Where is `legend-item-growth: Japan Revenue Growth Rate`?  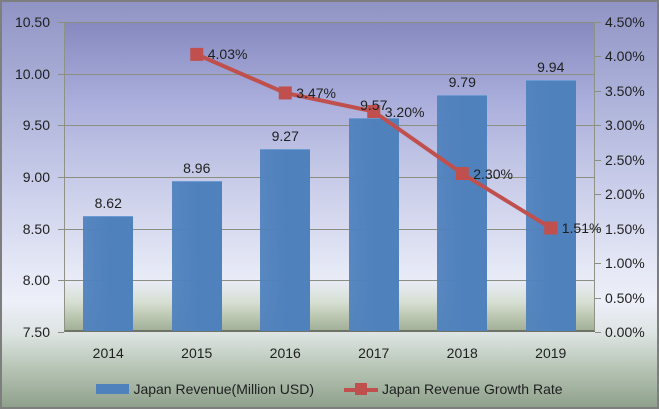 legend-item-growth: Japan Revenue Growth Rate is located at coordinates (453, 389).